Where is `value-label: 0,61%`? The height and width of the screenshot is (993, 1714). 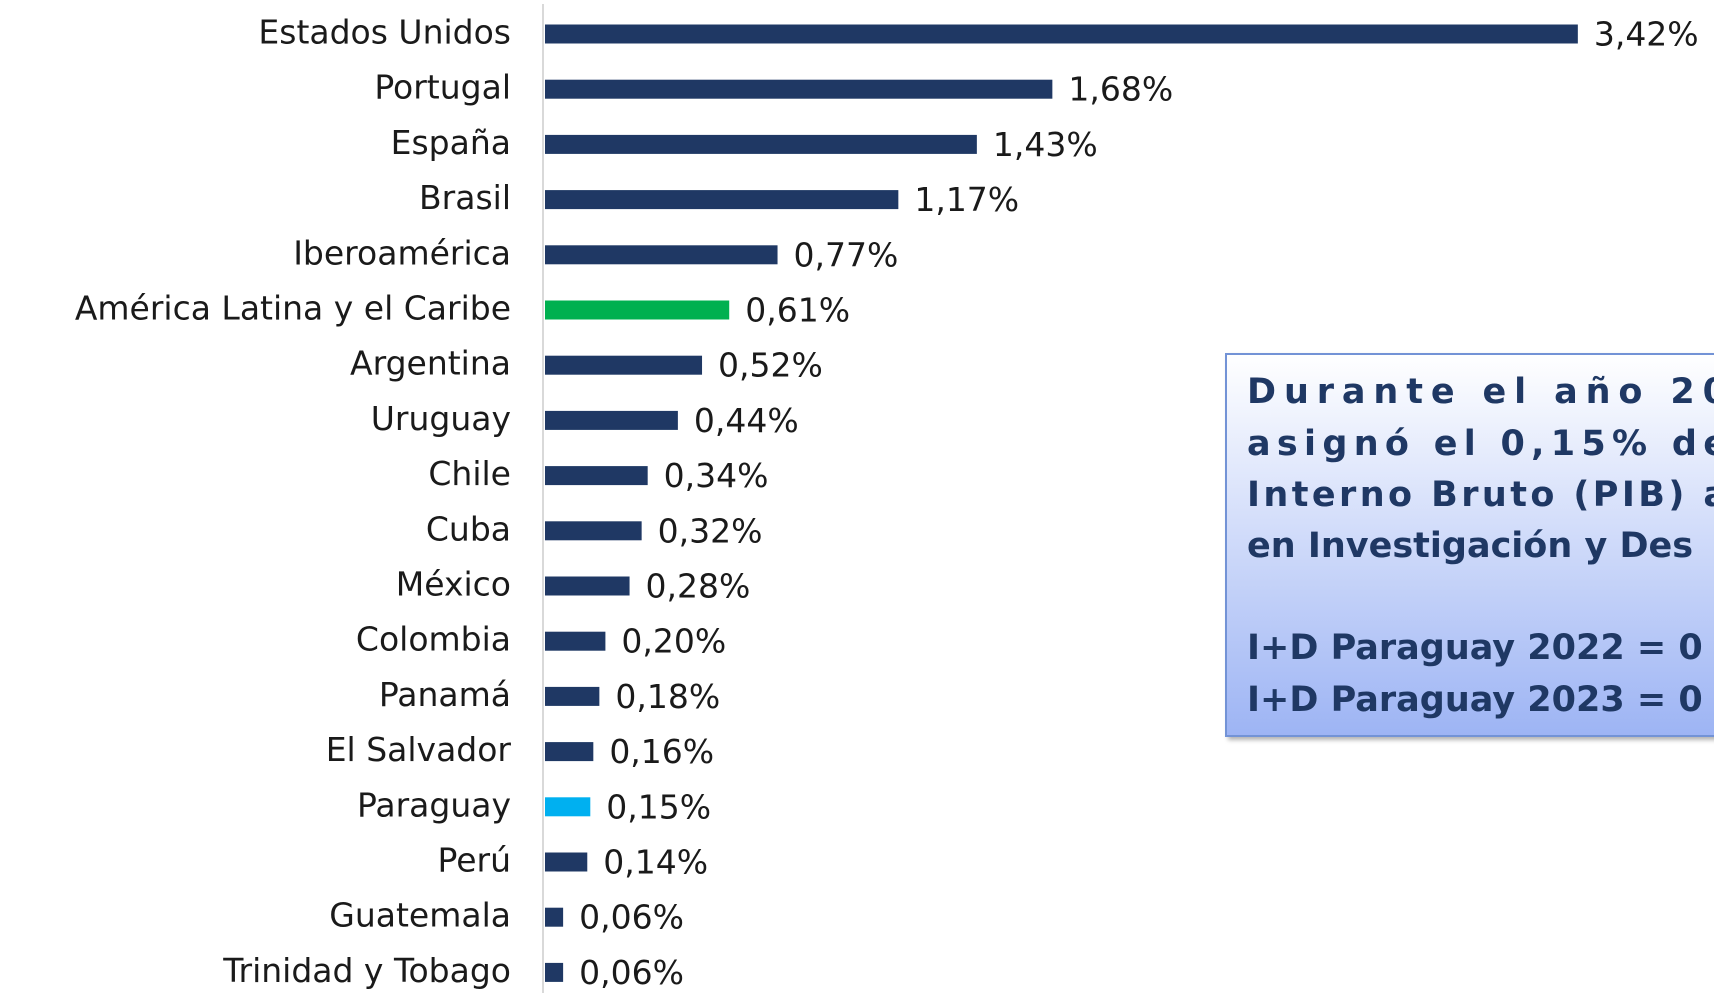 value-label: 0,61% is located at coordinates (797, 310).